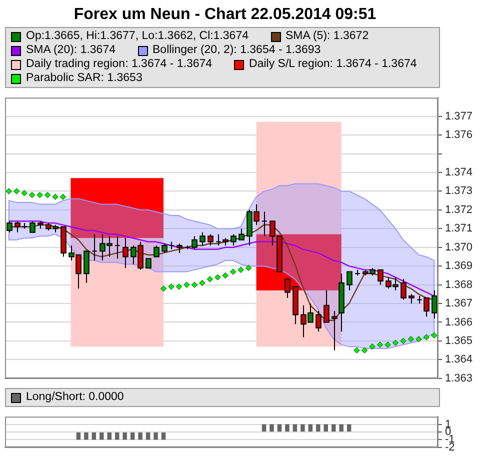  What do you see at coordinates (459, 284) in the screenshot?
I see `y-tick-label: 1.368` at bounding box center [459, 284].